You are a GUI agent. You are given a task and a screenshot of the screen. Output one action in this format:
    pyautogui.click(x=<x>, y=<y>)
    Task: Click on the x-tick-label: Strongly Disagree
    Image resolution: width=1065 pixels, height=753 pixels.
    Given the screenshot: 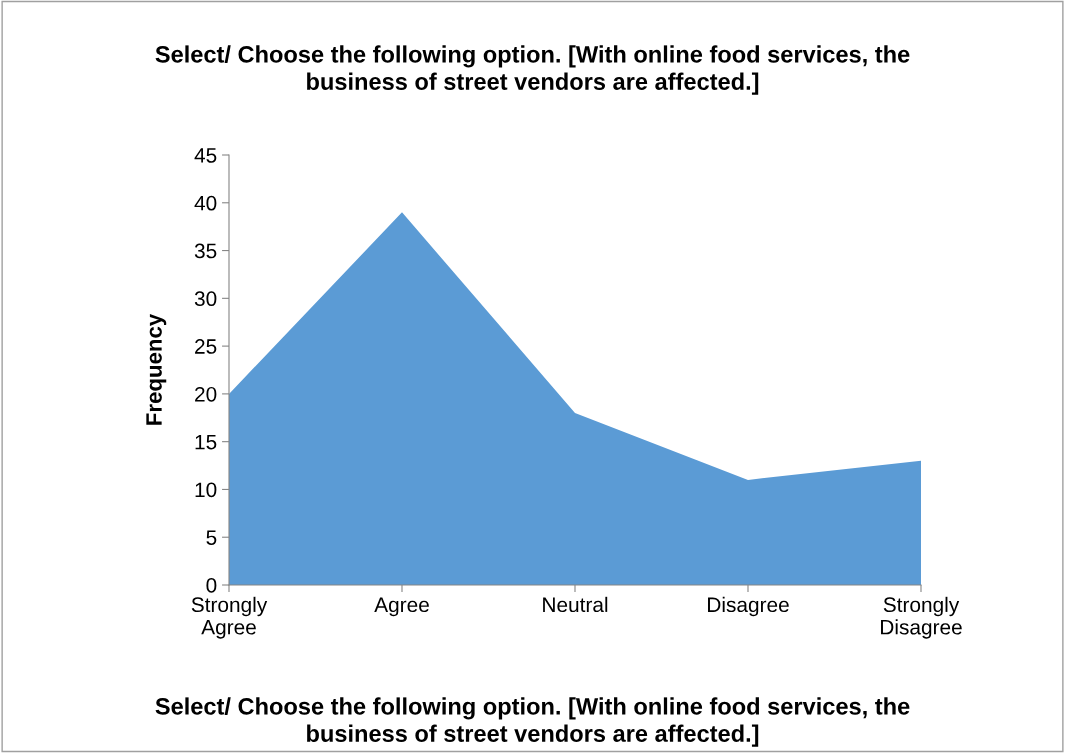 What is the action you would take?
    pyautogui.click(x=921, y=617)
    